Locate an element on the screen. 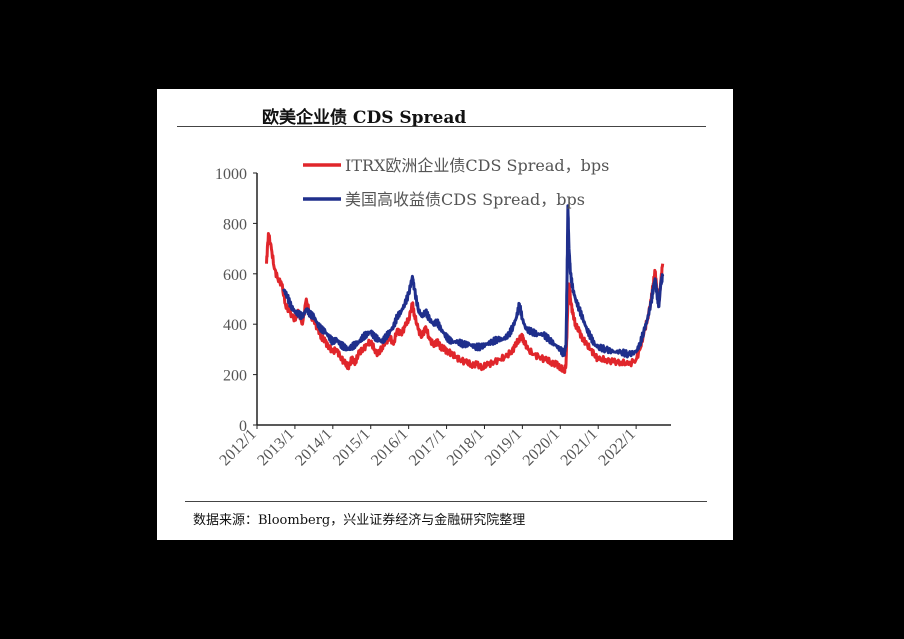  legend-label-2: 美国高收益债CDS Spread，bps is located at coordinates (465, 199).